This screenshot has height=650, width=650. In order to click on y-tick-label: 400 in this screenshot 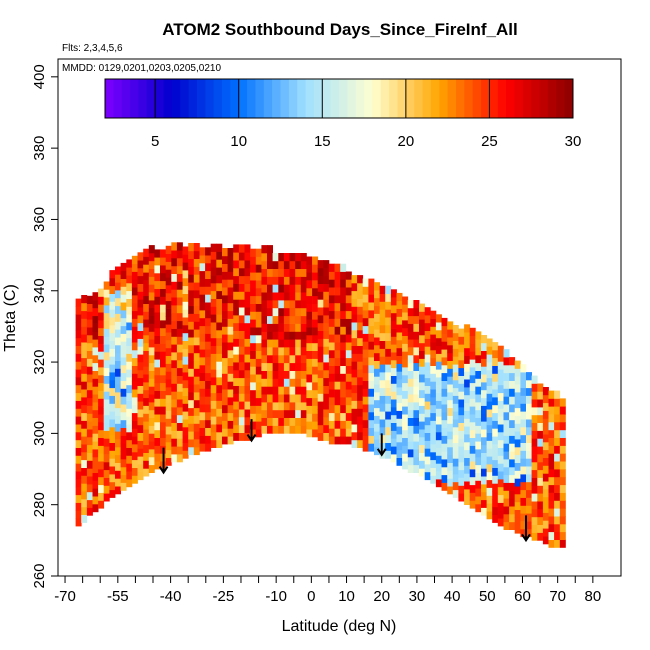, I will do `click(39, 76)`.